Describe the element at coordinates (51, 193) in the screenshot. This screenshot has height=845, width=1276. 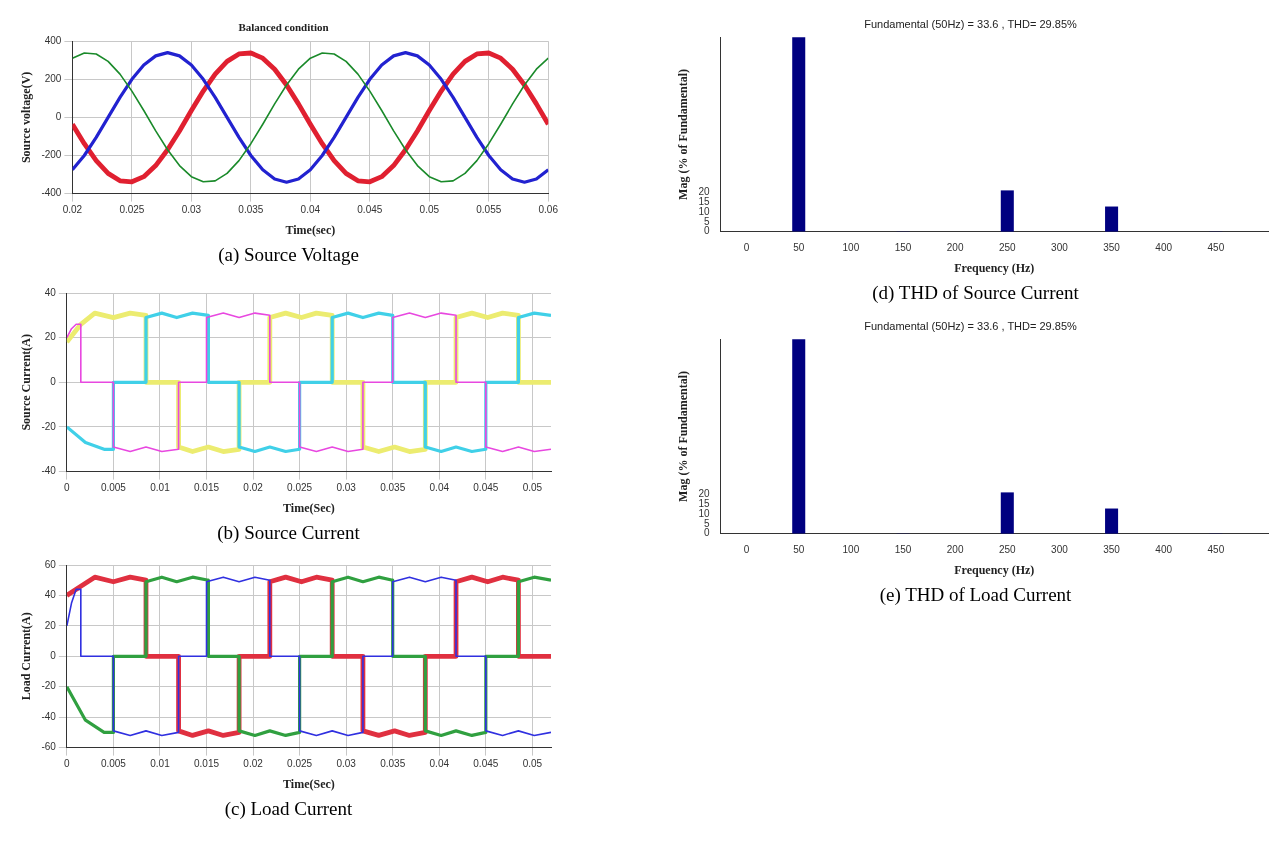
I see `y-tick-label: -400` at that location.